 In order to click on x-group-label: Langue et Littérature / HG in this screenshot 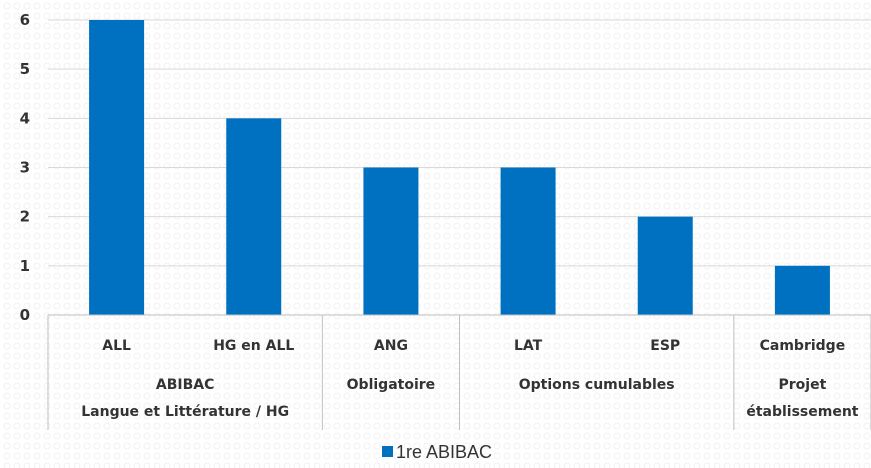, I will do `click(185, 412)`.